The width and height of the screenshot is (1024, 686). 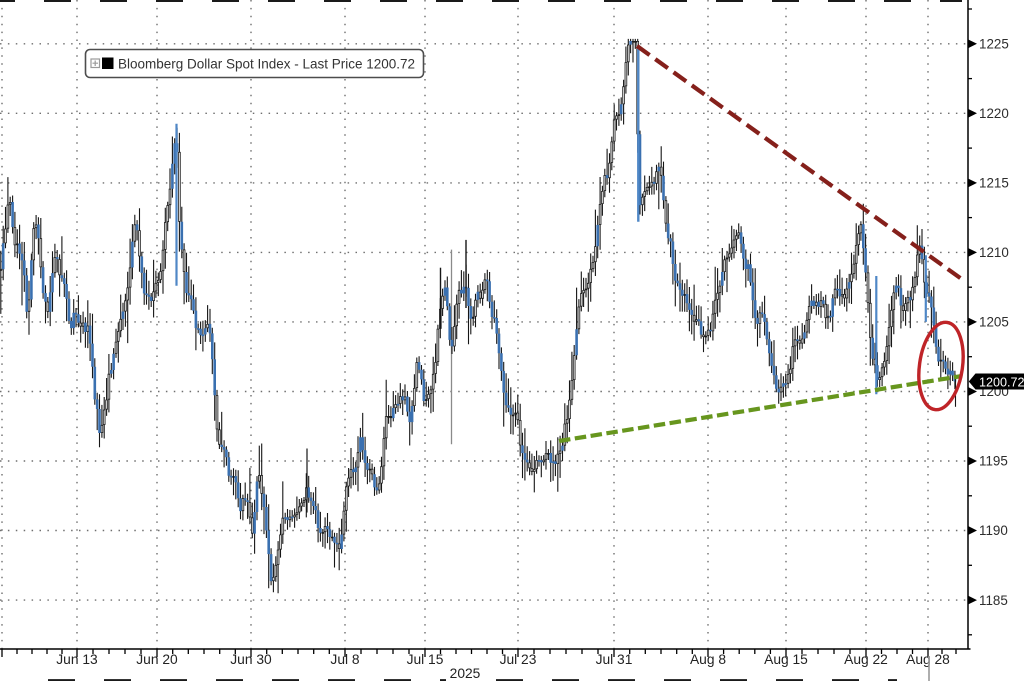 I want to click on svg-text: Jul 8, so click(x=344, y=659).